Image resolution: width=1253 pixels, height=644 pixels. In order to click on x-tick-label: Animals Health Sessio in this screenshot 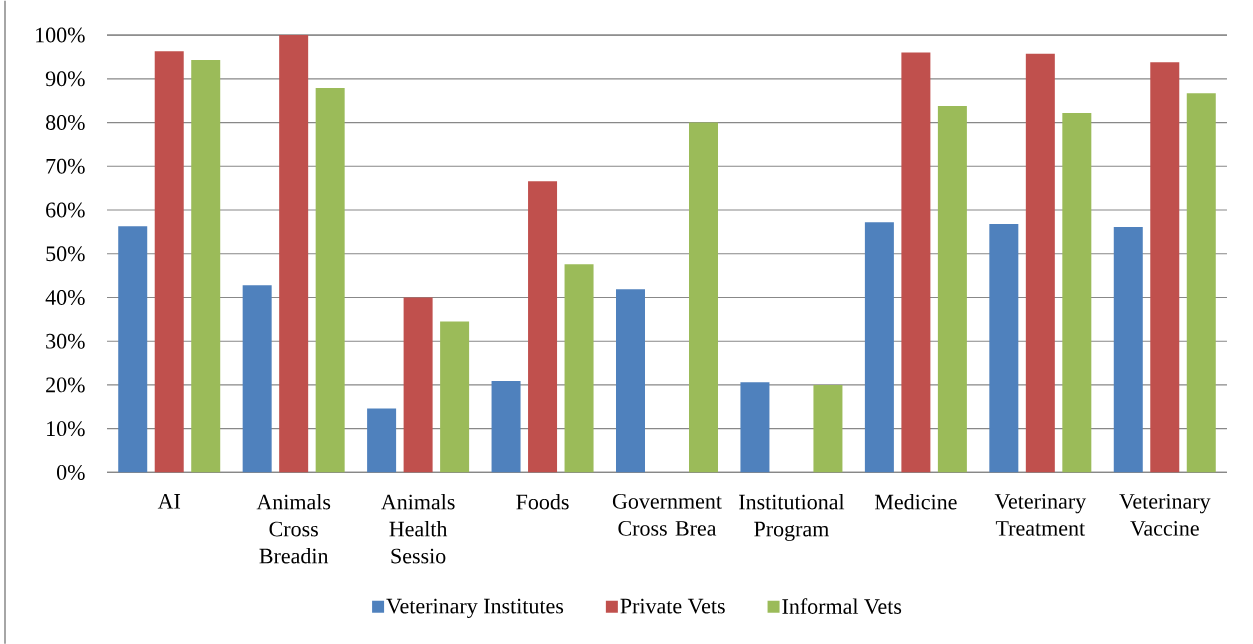, I will do `click(418, 528)`.